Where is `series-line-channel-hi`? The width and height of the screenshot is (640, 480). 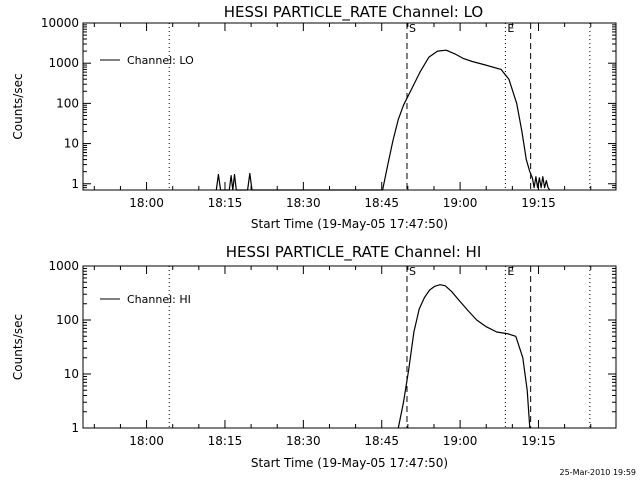
series-line-channel-hi is located at coordinates (464, 356).